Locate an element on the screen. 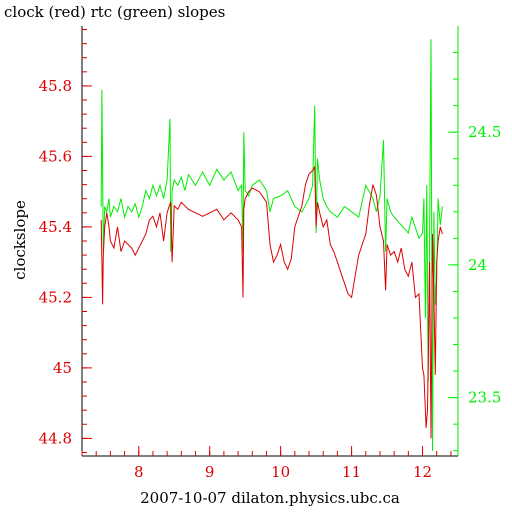 The image size is (512, 512). y-right-tick-label: 24 is located at coordinates (477, 265).